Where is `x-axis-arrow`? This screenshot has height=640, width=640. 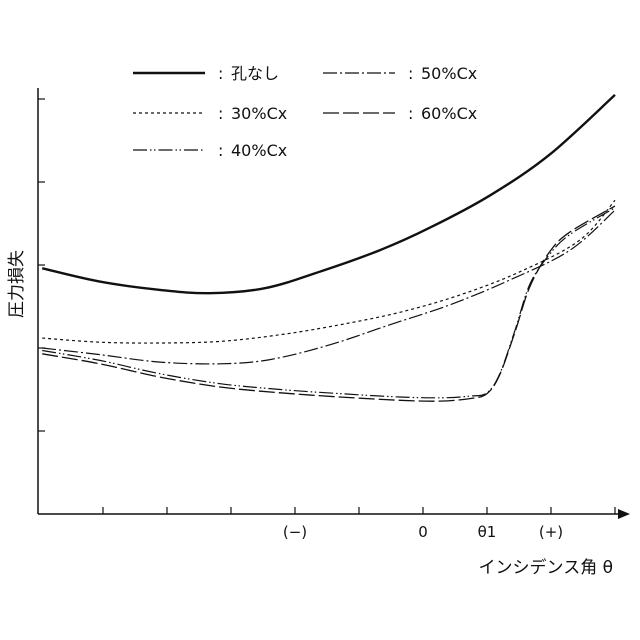
x-axis-arrow is located at coordinates (624, 514).